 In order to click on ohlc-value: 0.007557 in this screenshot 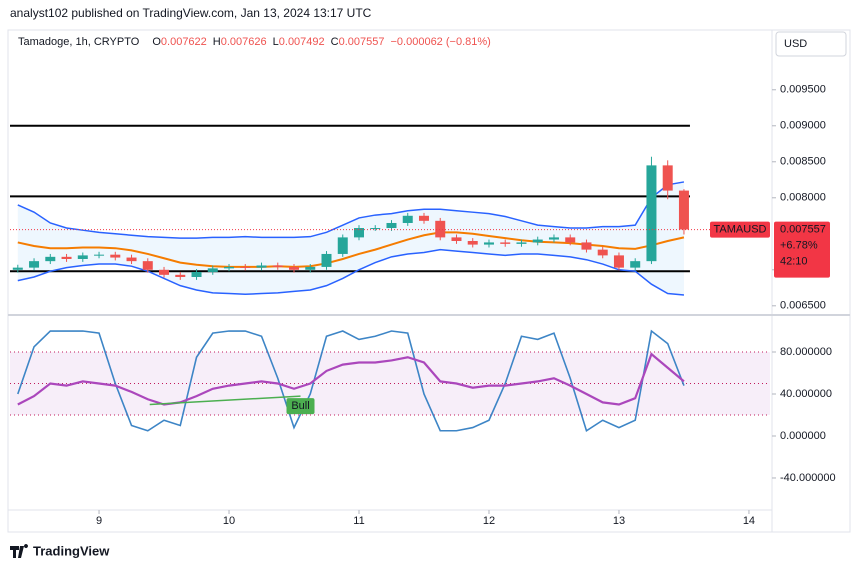, I will do `click(362, 42)`.